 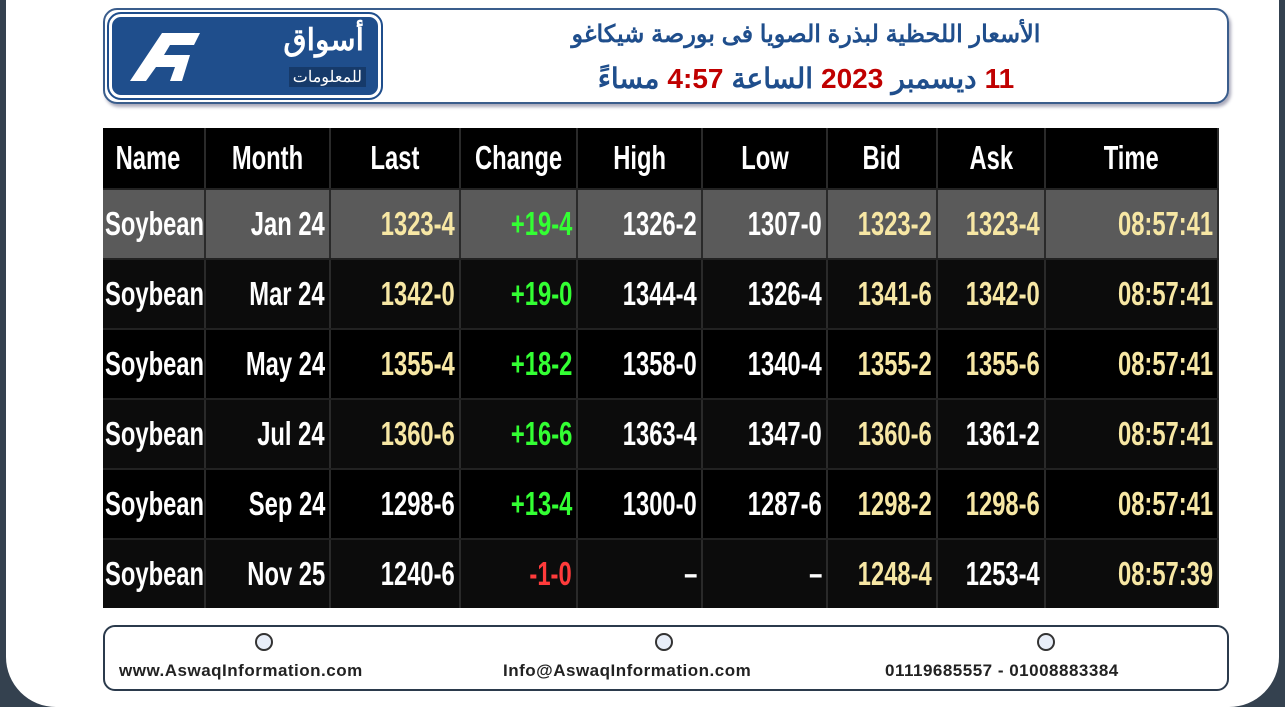 What do you see at coordinates (396, 504) in the screenshot?
I see `cell: 1298-6` at bounding box center [396, 504].